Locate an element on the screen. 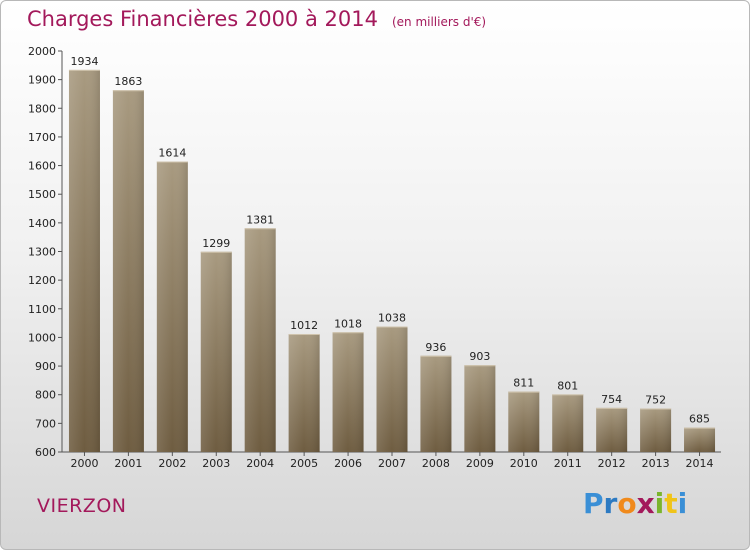 The image size is (750, 550). data-label-2002: 1614 is located at coordinates (172, 153).